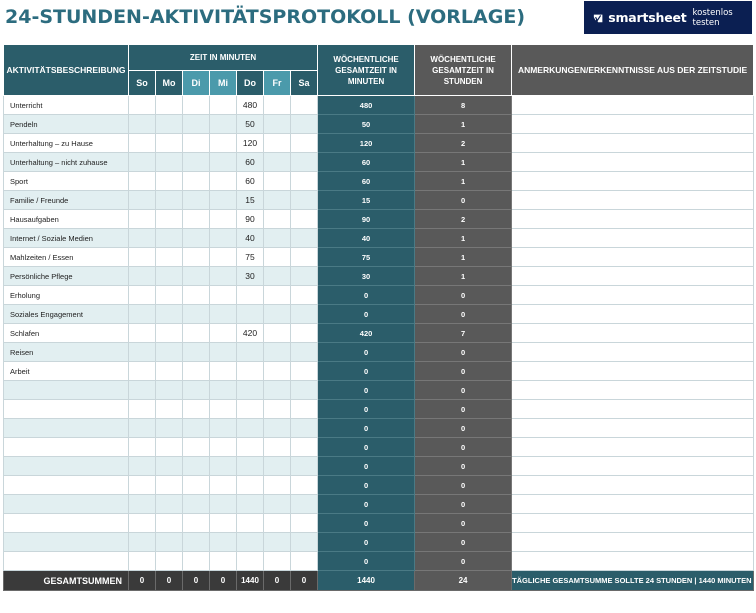  What do you see at coordinates (66, 143) in the screenshot?
I see `activity-cell: Unterhaltung – zu Hause` at bounding box center [66, 143].